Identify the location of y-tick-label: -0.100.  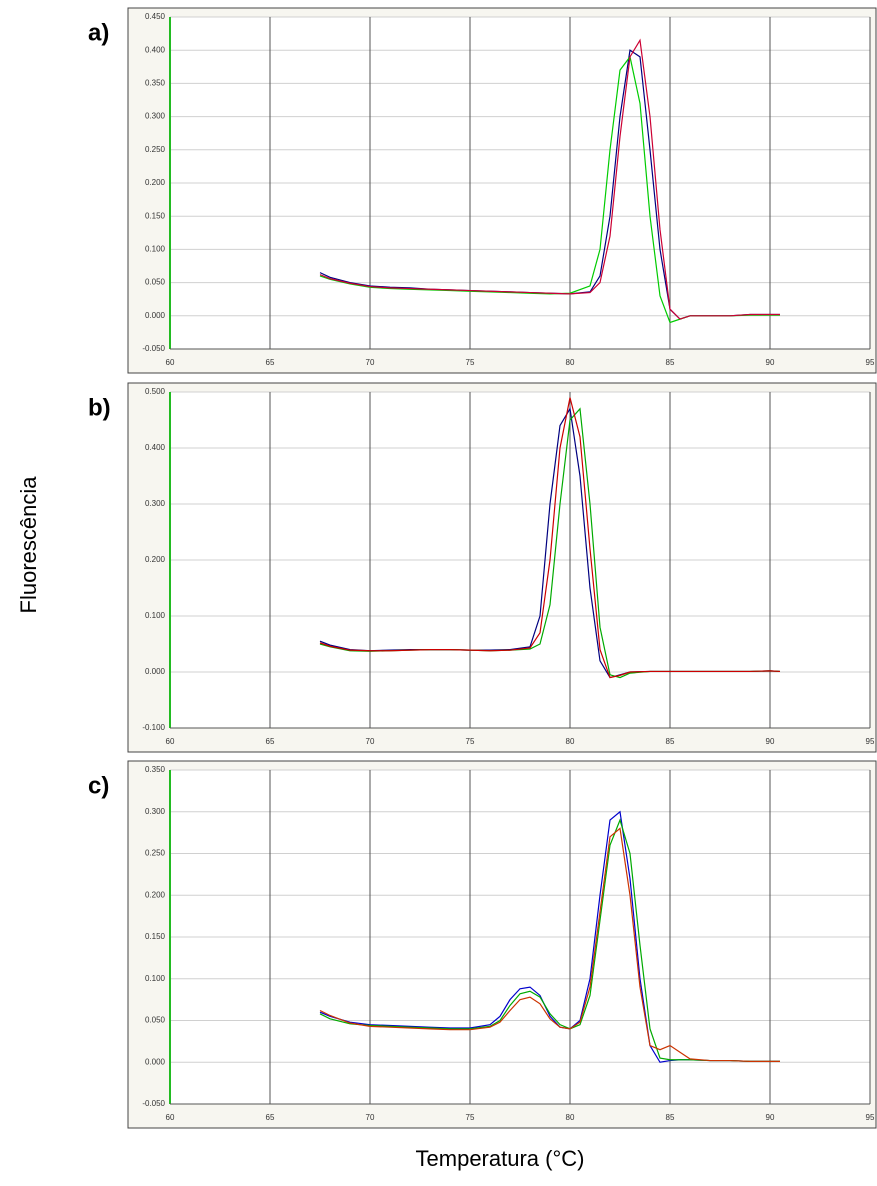
(153, 727).